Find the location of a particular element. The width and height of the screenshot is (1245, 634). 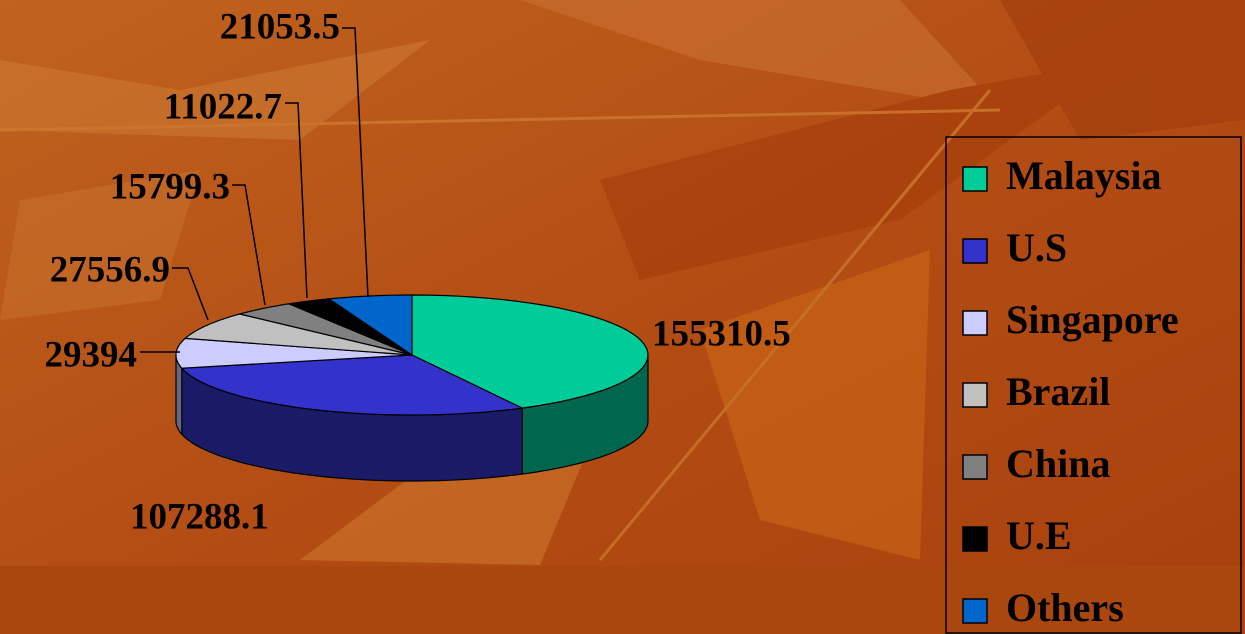

value-label: 27556.9 is located at coordinates (110, 269).